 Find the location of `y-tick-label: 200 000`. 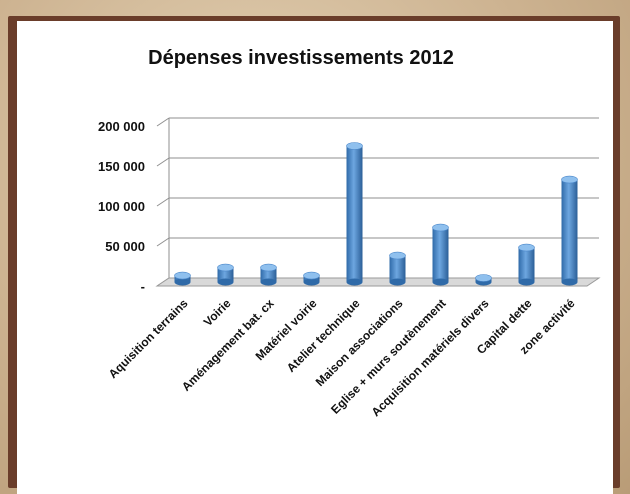

y-tick-label: 200 000 is located at coordinates (121, 126).